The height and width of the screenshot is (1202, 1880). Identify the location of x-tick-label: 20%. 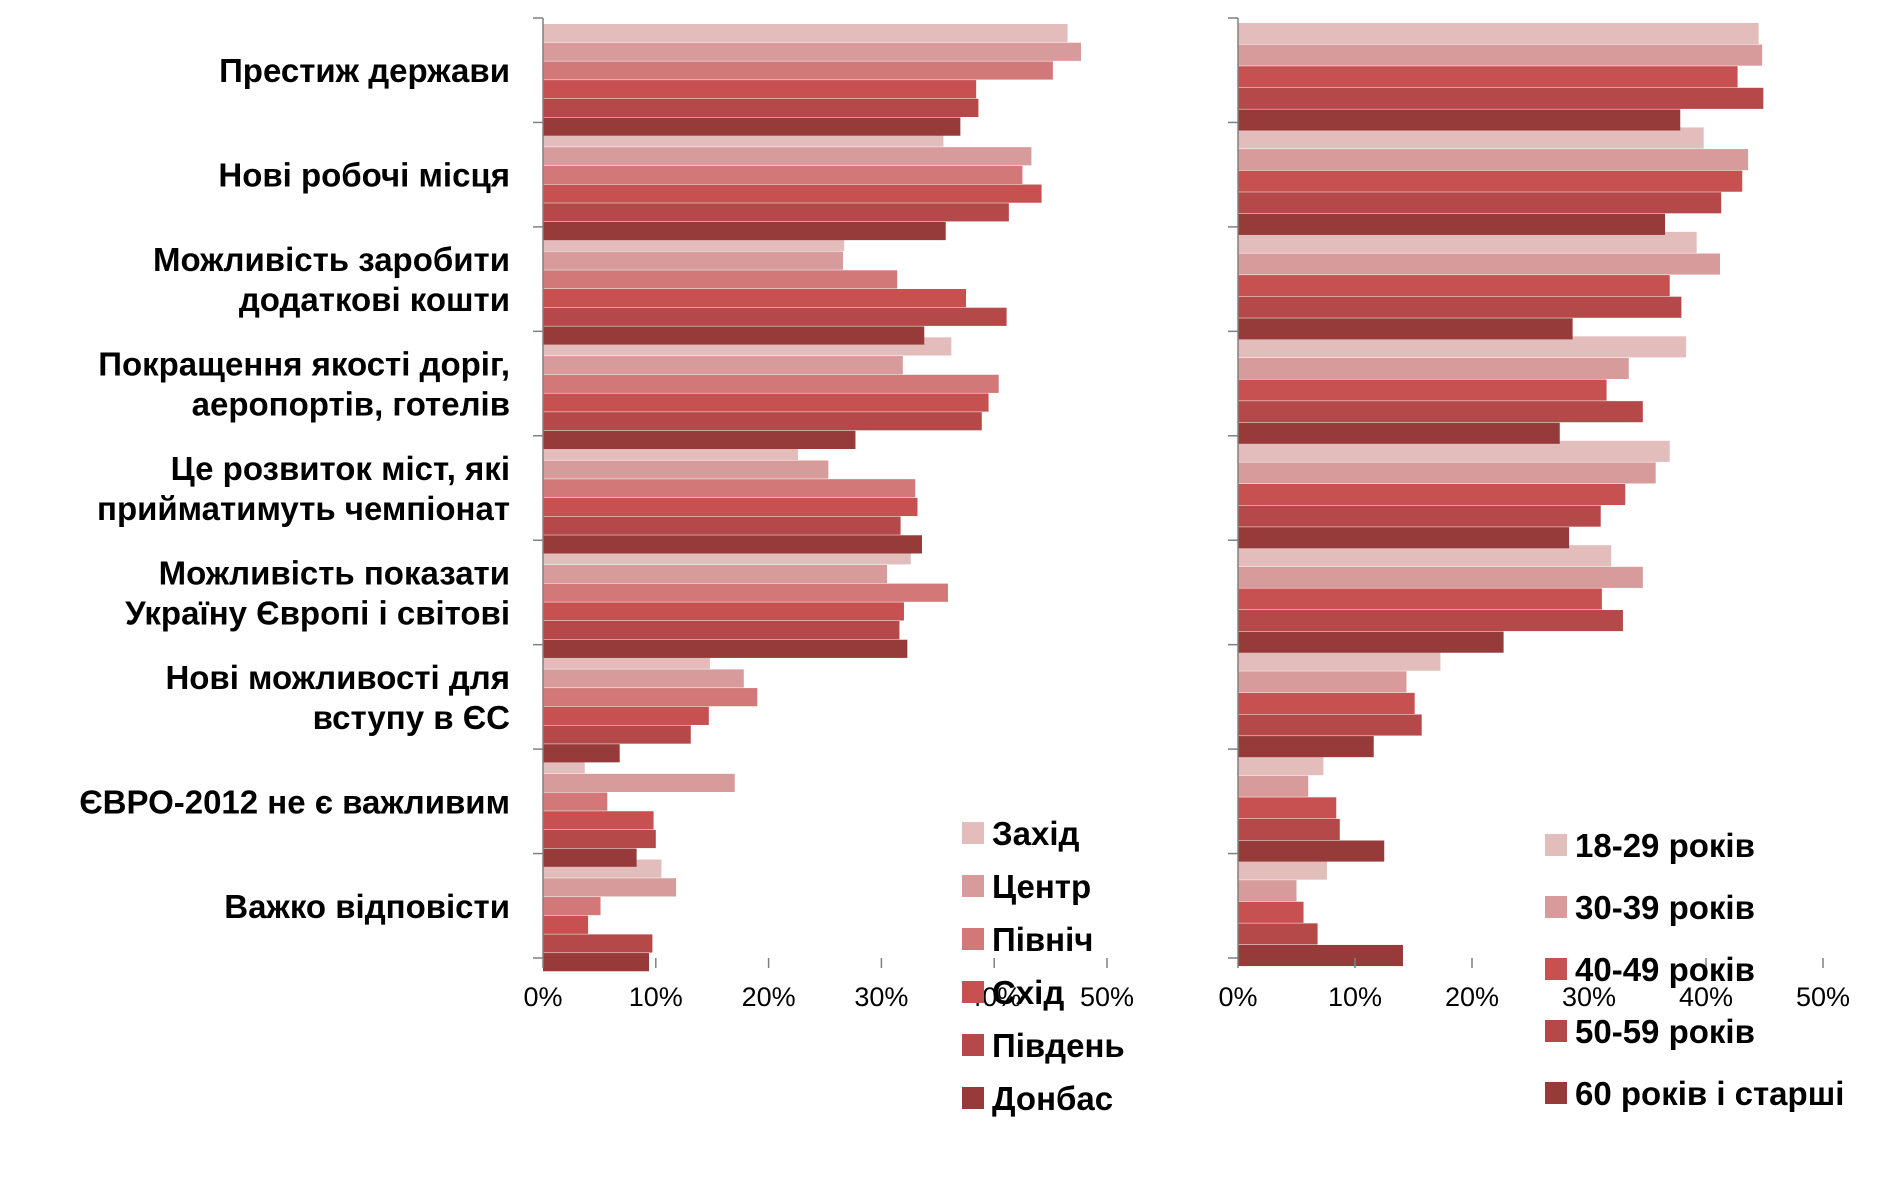
(769, 997).